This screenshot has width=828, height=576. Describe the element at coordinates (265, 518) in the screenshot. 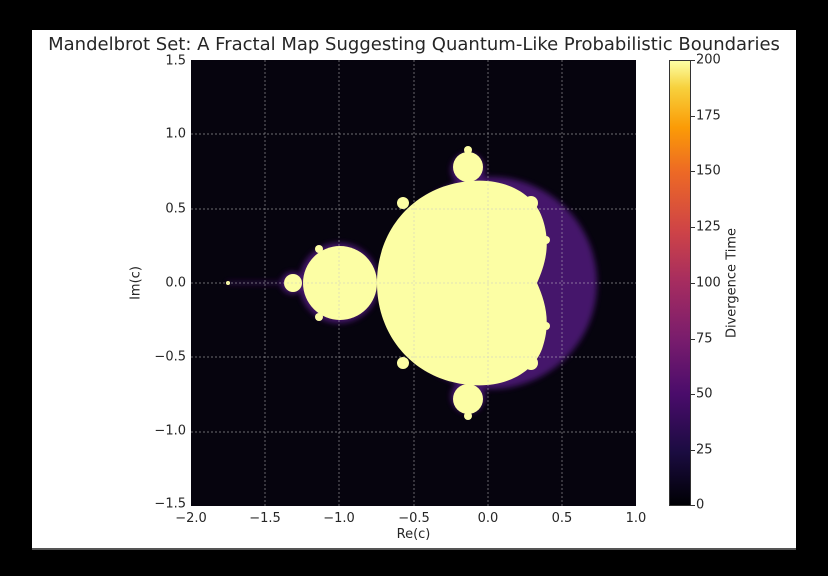

I see `x-tick: −1.5` at that location.